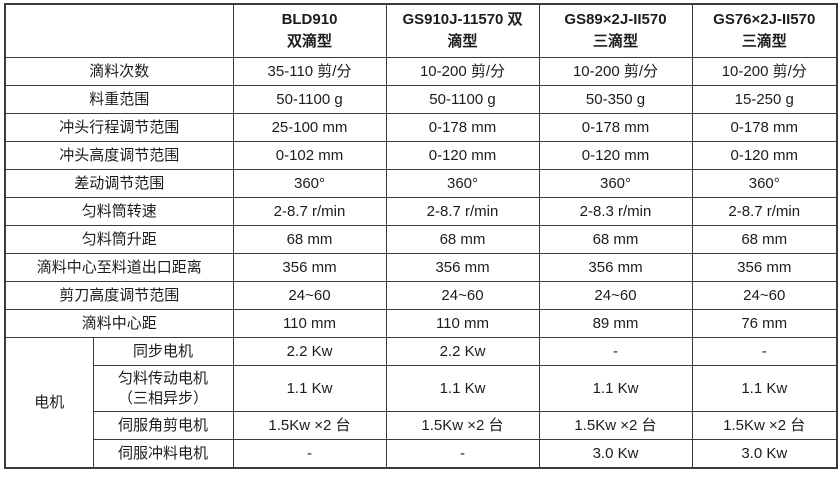 This screenshot has height=502, width=840. Describe the element at coordinates (615, 211) in the screenshot. I see `spec-cell: 2-8.3 r/min` at that location.